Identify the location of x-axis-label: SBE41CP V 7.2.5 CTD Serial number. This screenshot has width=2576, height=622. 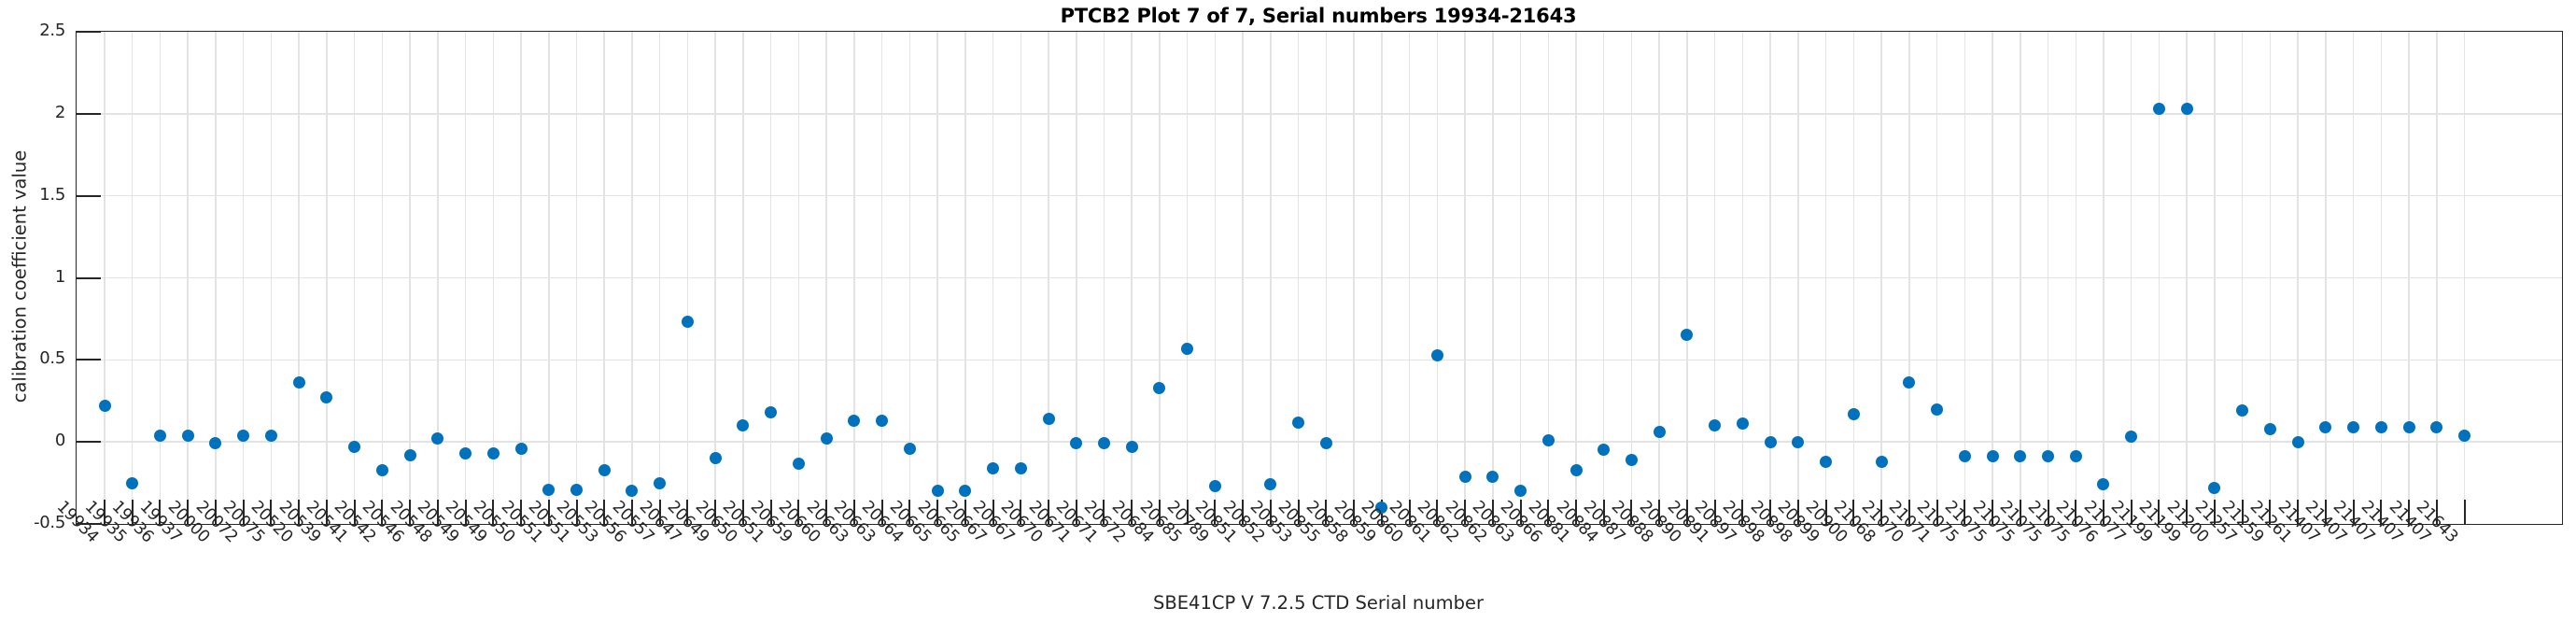
(1318, 603).